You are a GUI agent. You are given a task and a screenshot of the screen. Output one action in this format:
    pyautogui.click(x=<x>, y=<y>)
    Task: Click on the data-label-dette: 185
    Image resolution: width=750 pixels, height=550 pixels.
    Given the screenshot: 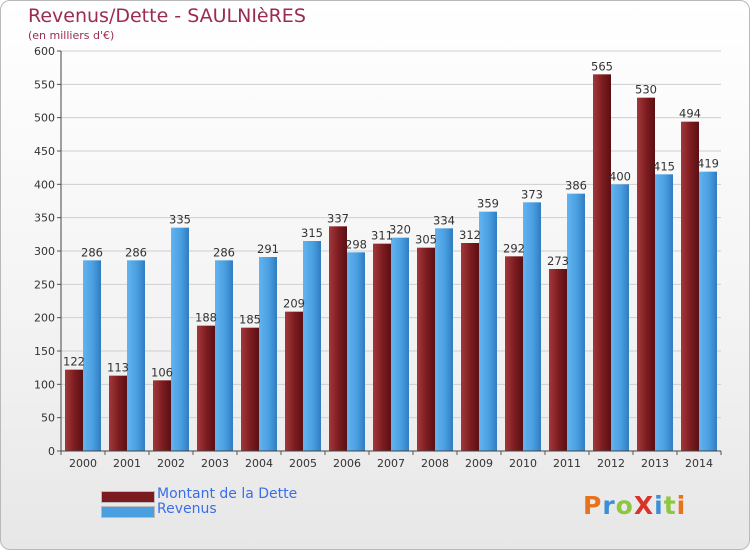 What is the action you would take?
    pyautogui.click(x=250, y=320)
    